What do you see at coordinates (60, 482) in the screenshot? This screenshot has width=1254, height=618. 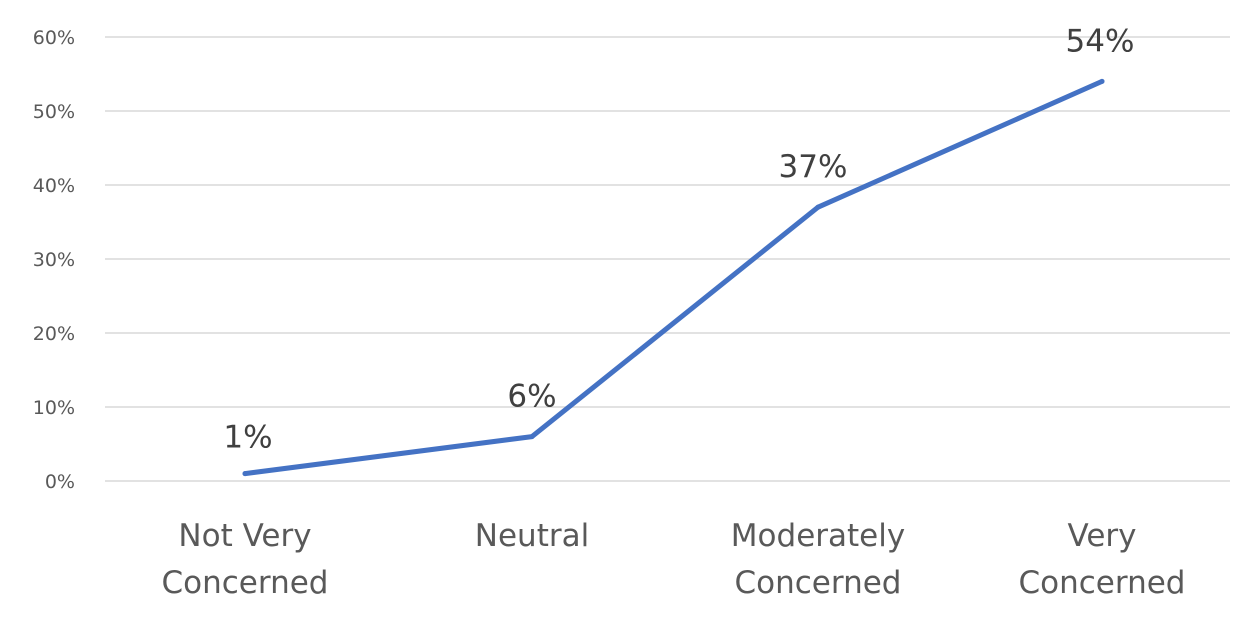 I see `y-tick-label: 0%` at bounding box center [60, 482].